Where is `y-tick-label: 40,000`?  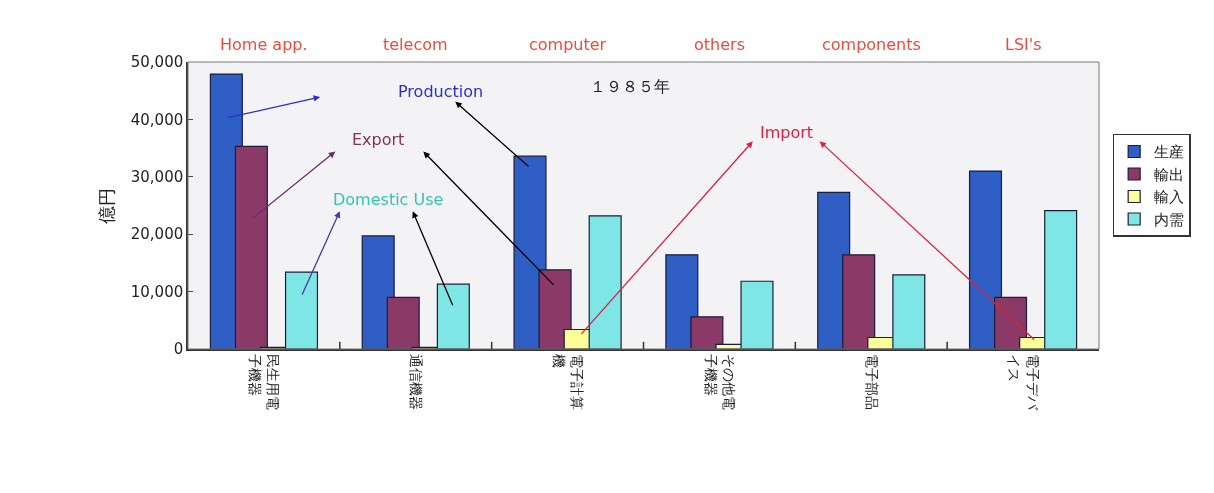
y-tick-label: 40,000 is located at coordinates (157, 119).